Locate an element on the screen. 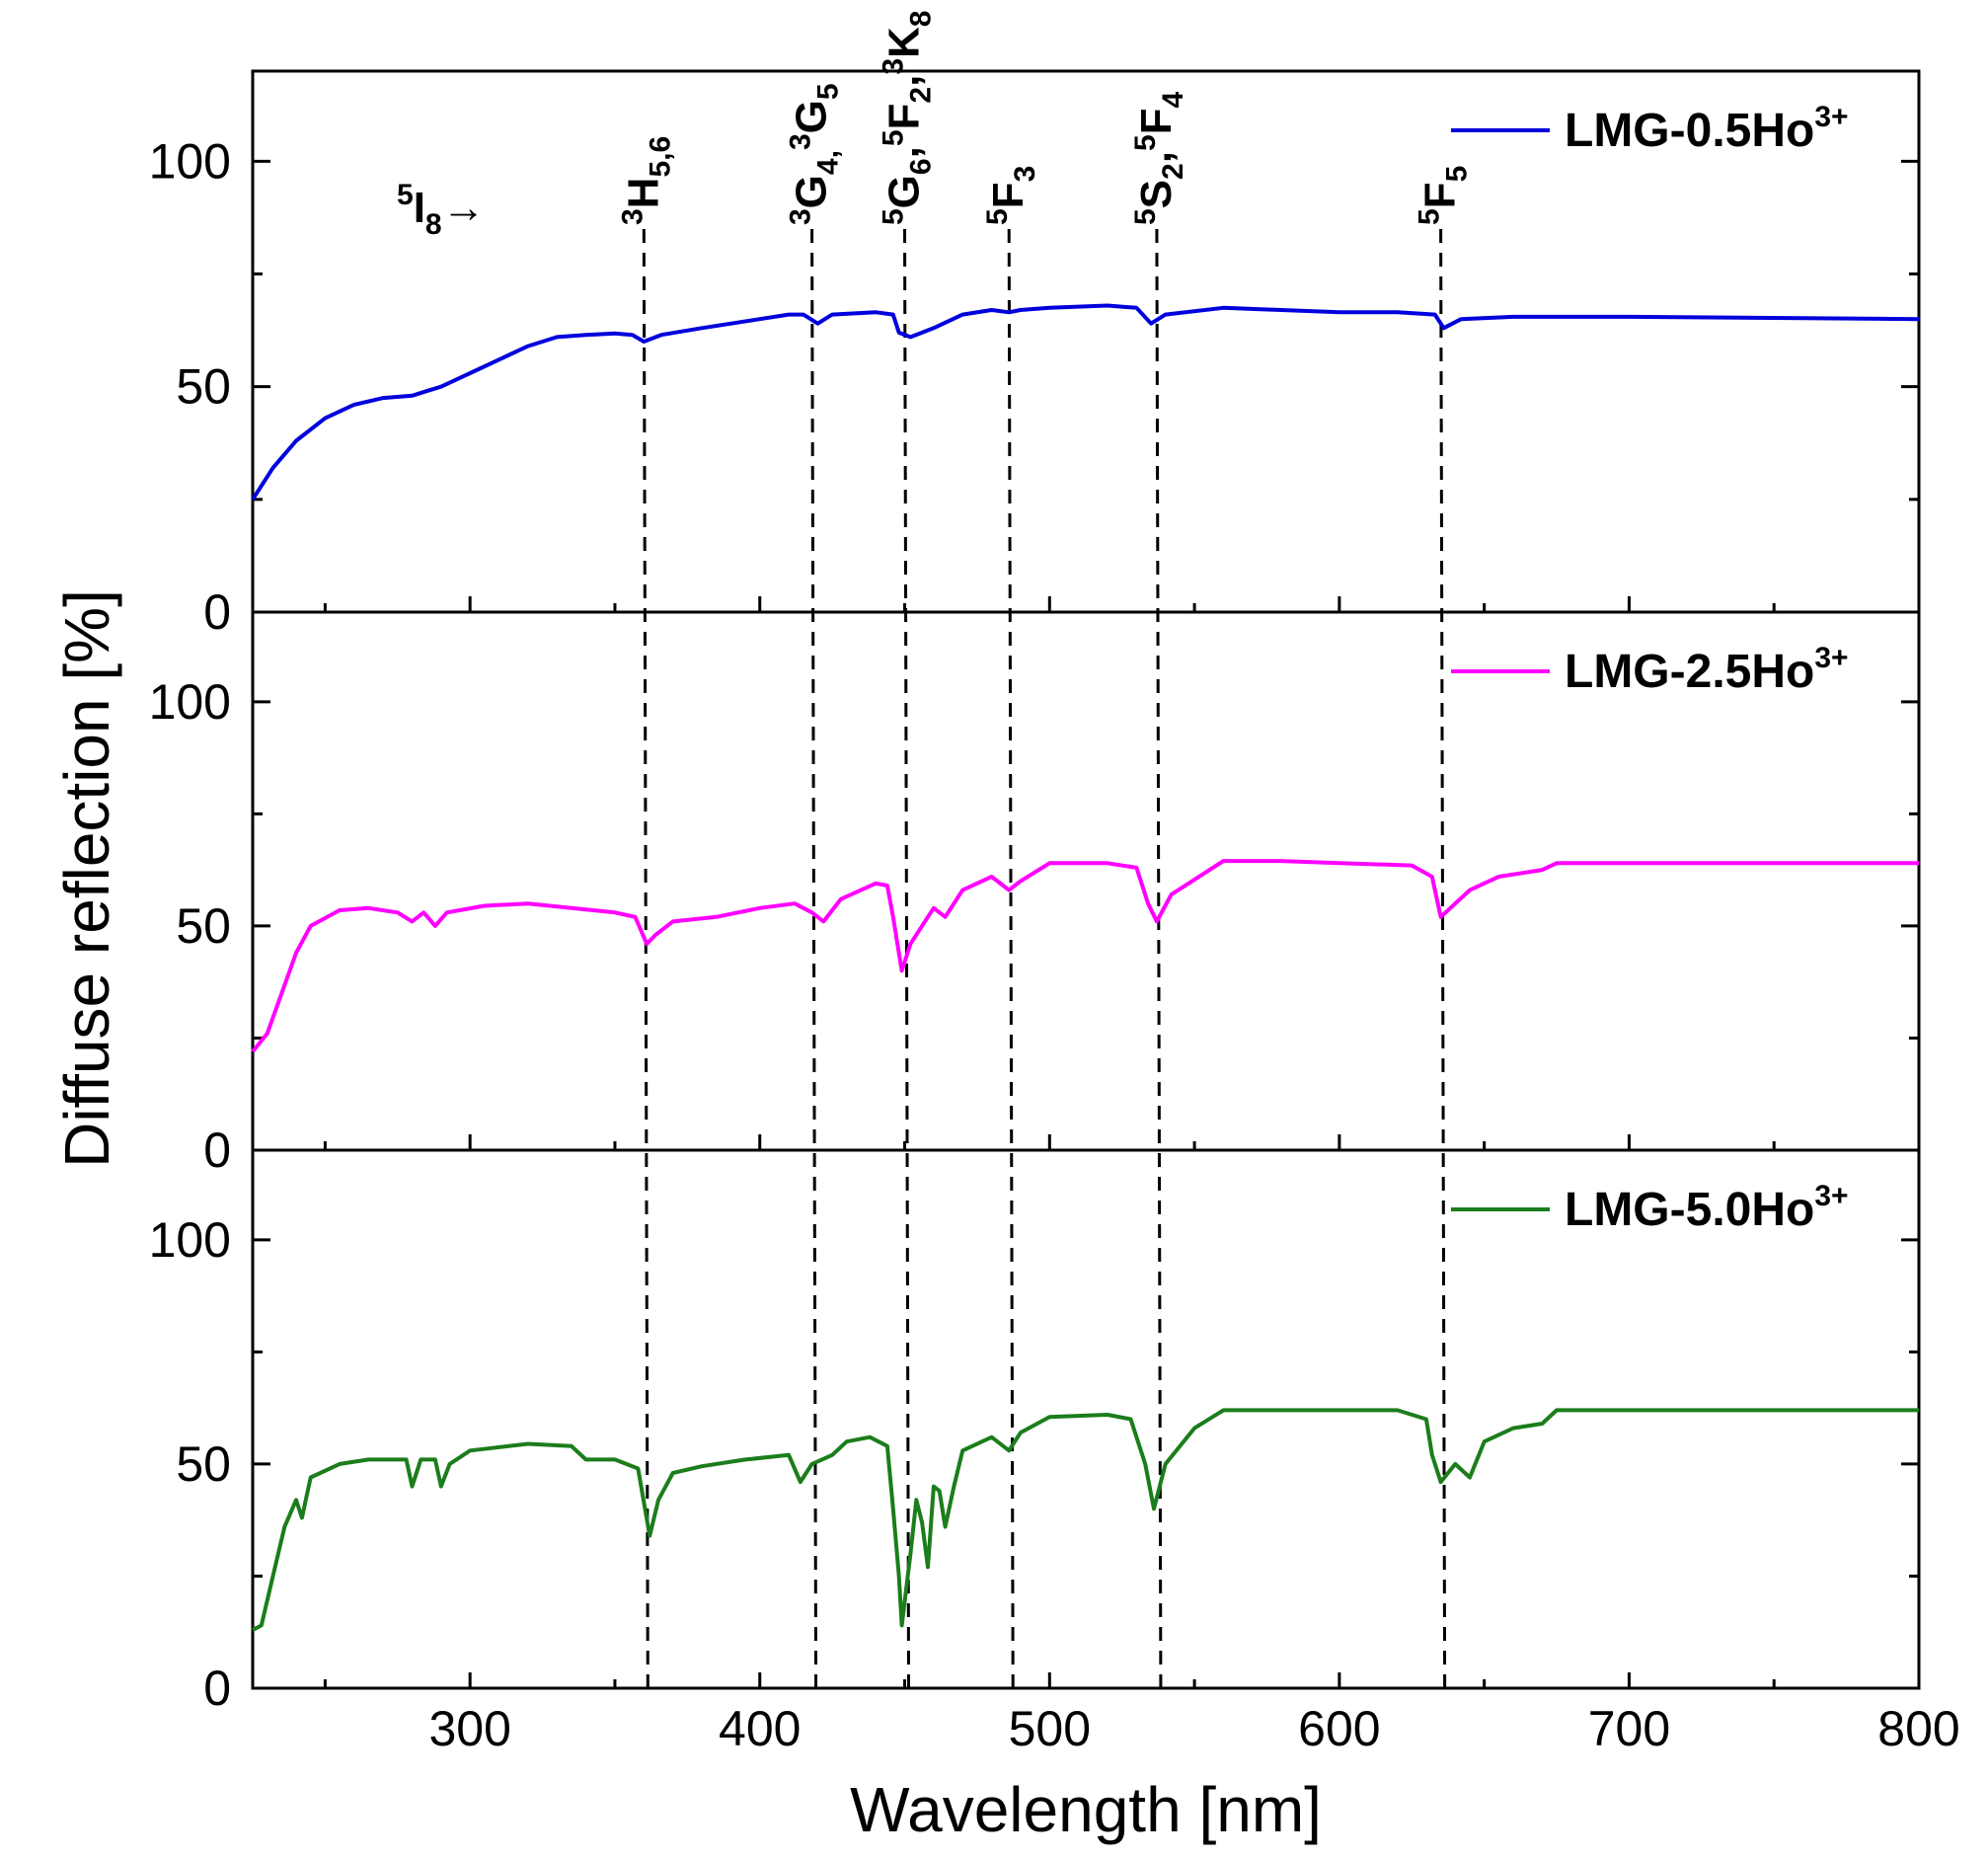 Image resolution: width=1988 pixels, height=1859 pixels. x-axis-title: Wavelength [nm] is located at coordinates (1086, 1809).